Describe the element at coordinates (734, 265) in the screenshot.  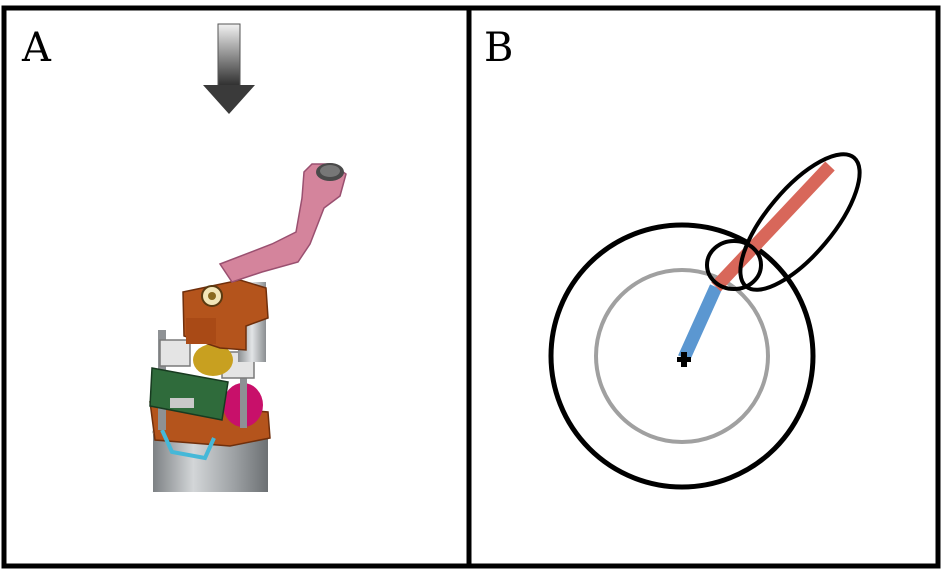
I see `joint-ellipse` at that location.